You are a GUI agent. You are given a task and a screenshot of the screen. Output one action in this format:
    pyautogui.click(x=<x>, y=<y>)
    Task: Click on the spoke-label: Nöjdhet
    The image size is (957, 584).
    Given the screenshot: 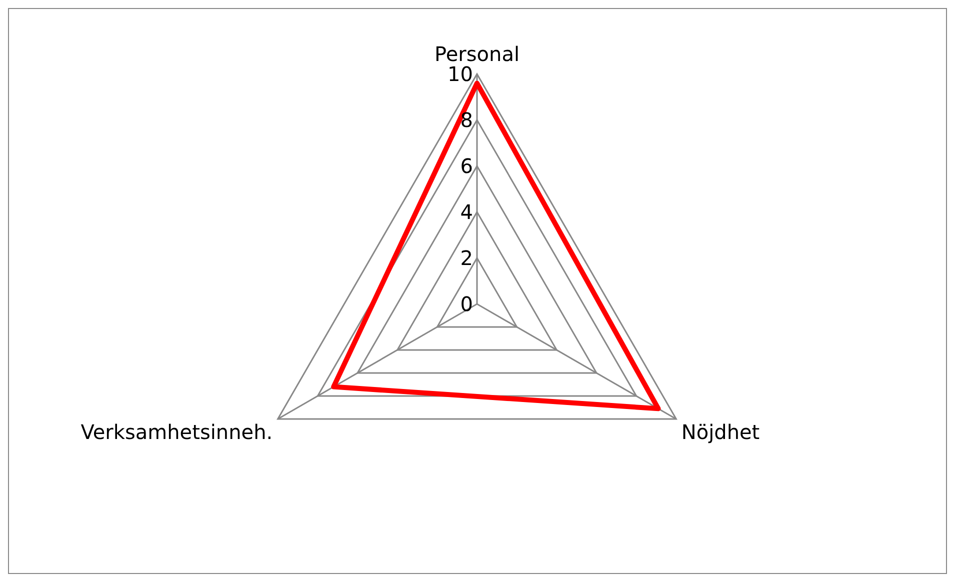 What is the action you would take?
    pyautogui.click(x=720, y=432)
    